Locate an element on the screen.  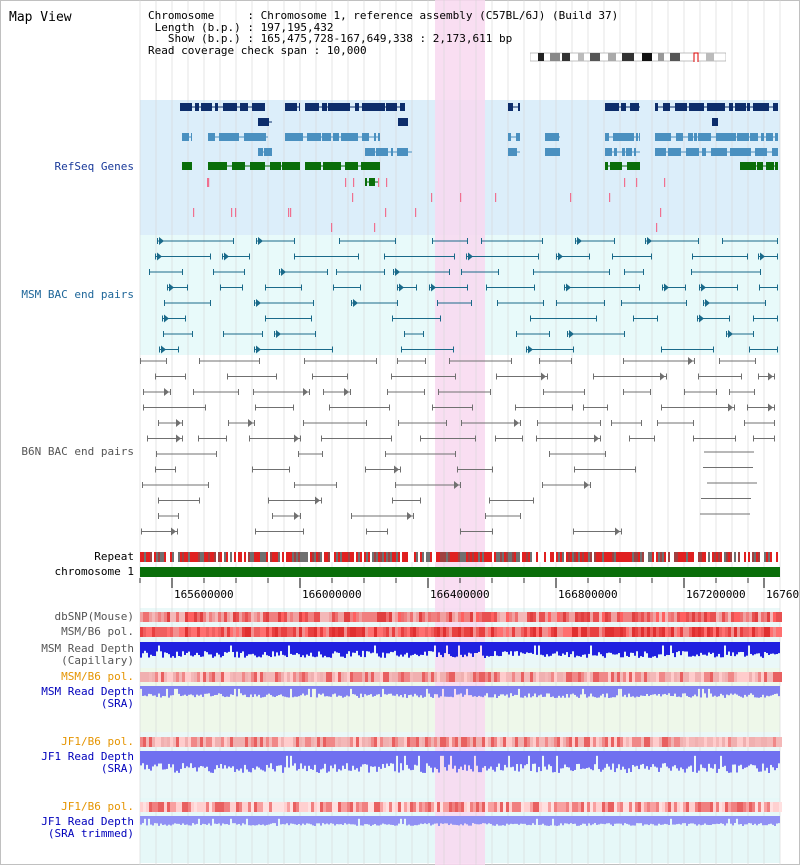
track-label-jf1-depth-sra: JF1 Read Depth (SRA) is located at coordinates (69, 763).